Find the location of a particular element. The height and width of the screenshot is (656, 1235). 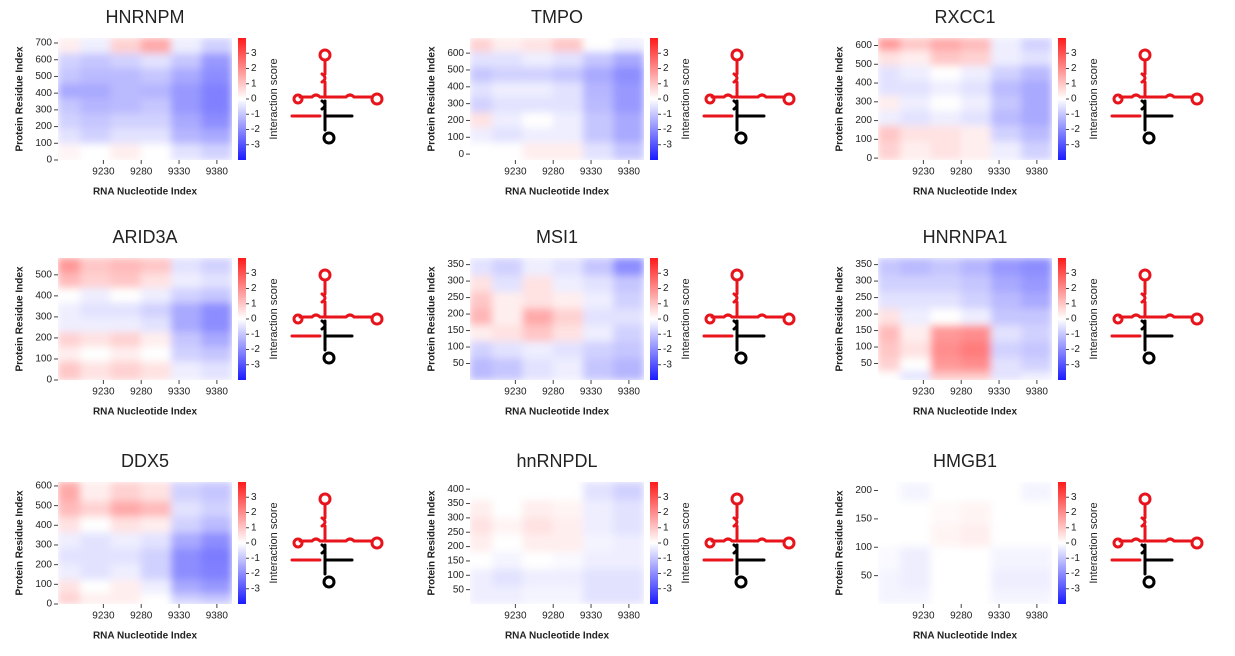

x-tick-label: 9330 is located at coordinates (179, 172).